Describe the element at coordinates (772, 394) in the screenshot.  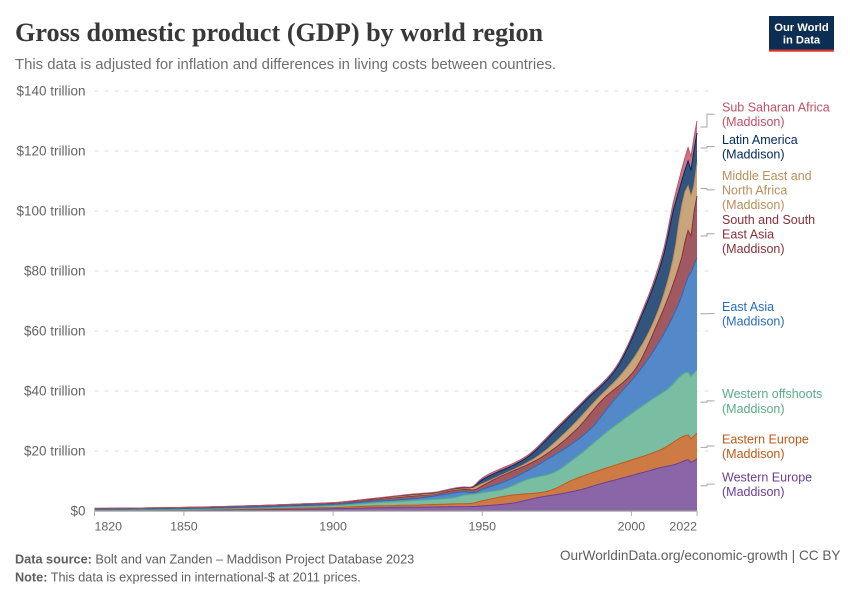
I see `svg-text: Western offshoots` at that location.